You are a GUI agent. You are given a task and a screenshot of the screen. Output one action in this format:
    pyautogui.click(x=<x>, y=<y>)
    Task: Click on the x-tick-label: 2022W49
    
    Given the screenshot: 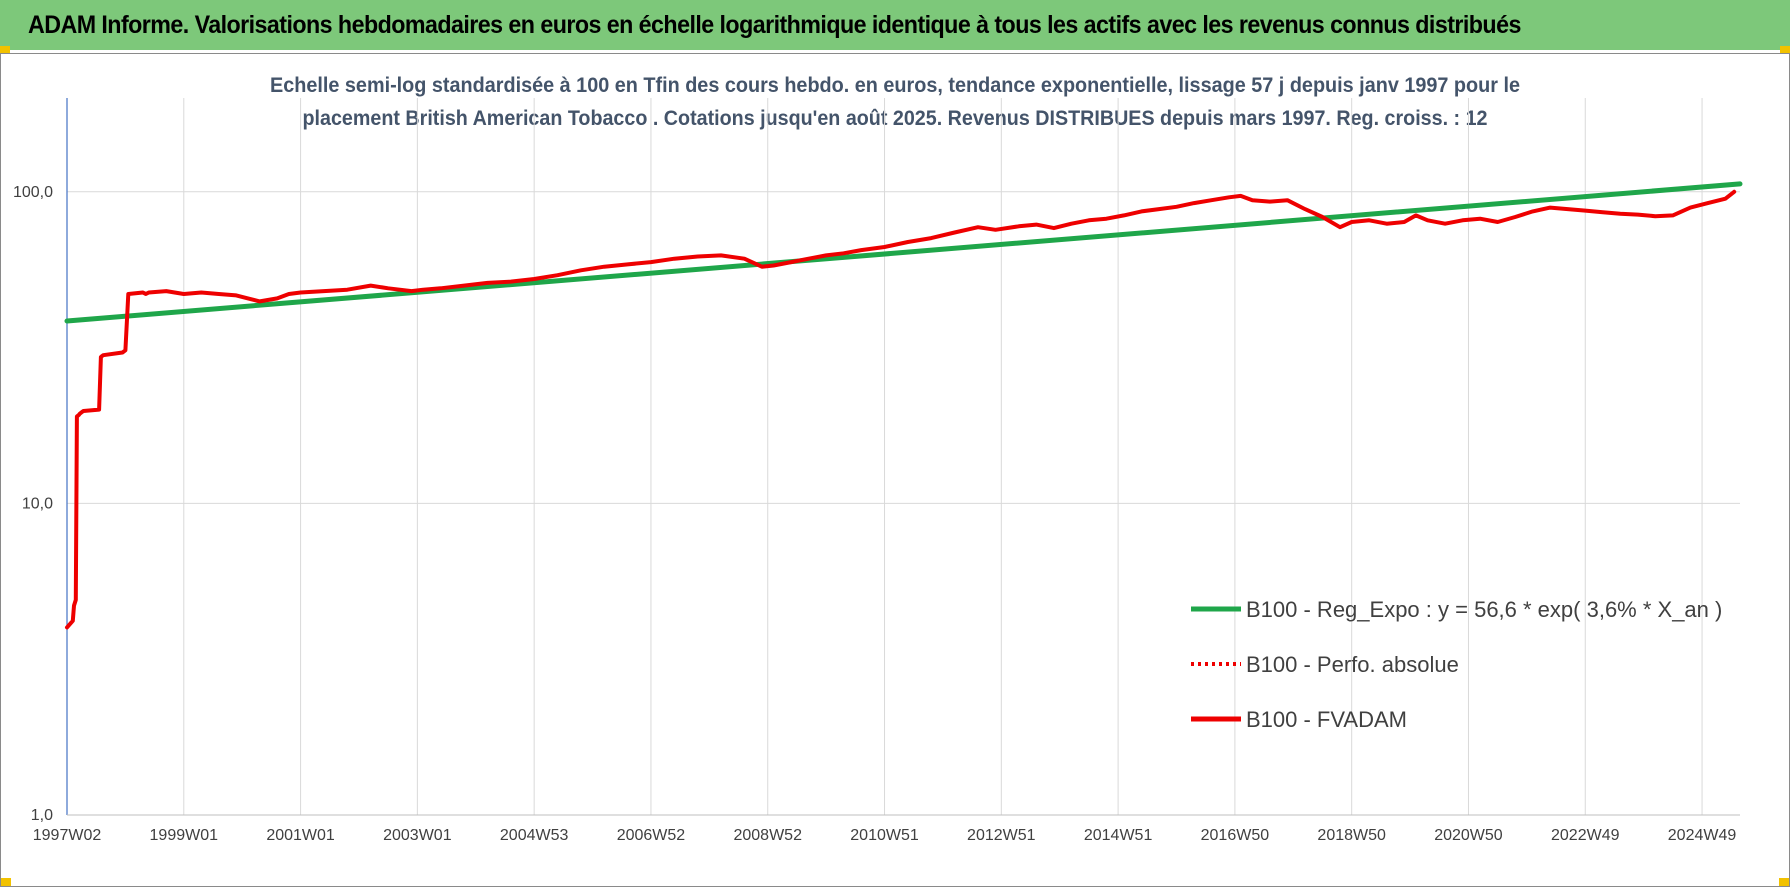 What is the action you would take?
    pyautogui.click(x=1585, y=835)
    